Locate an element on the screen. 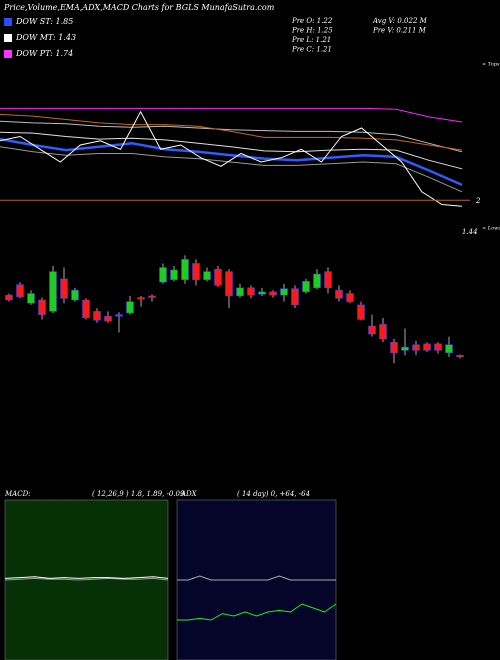 This screenshot has height=660, width=500. panel-title: ADX is located at coordinates (189, 494).